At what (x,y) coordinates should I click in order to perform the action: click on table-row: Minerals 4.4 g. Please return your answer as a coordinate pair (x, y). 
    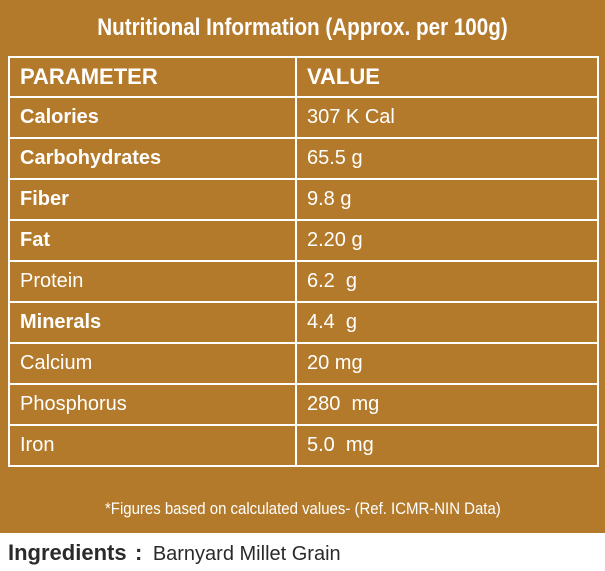
    Looking at the image, I should click on (303, 322).